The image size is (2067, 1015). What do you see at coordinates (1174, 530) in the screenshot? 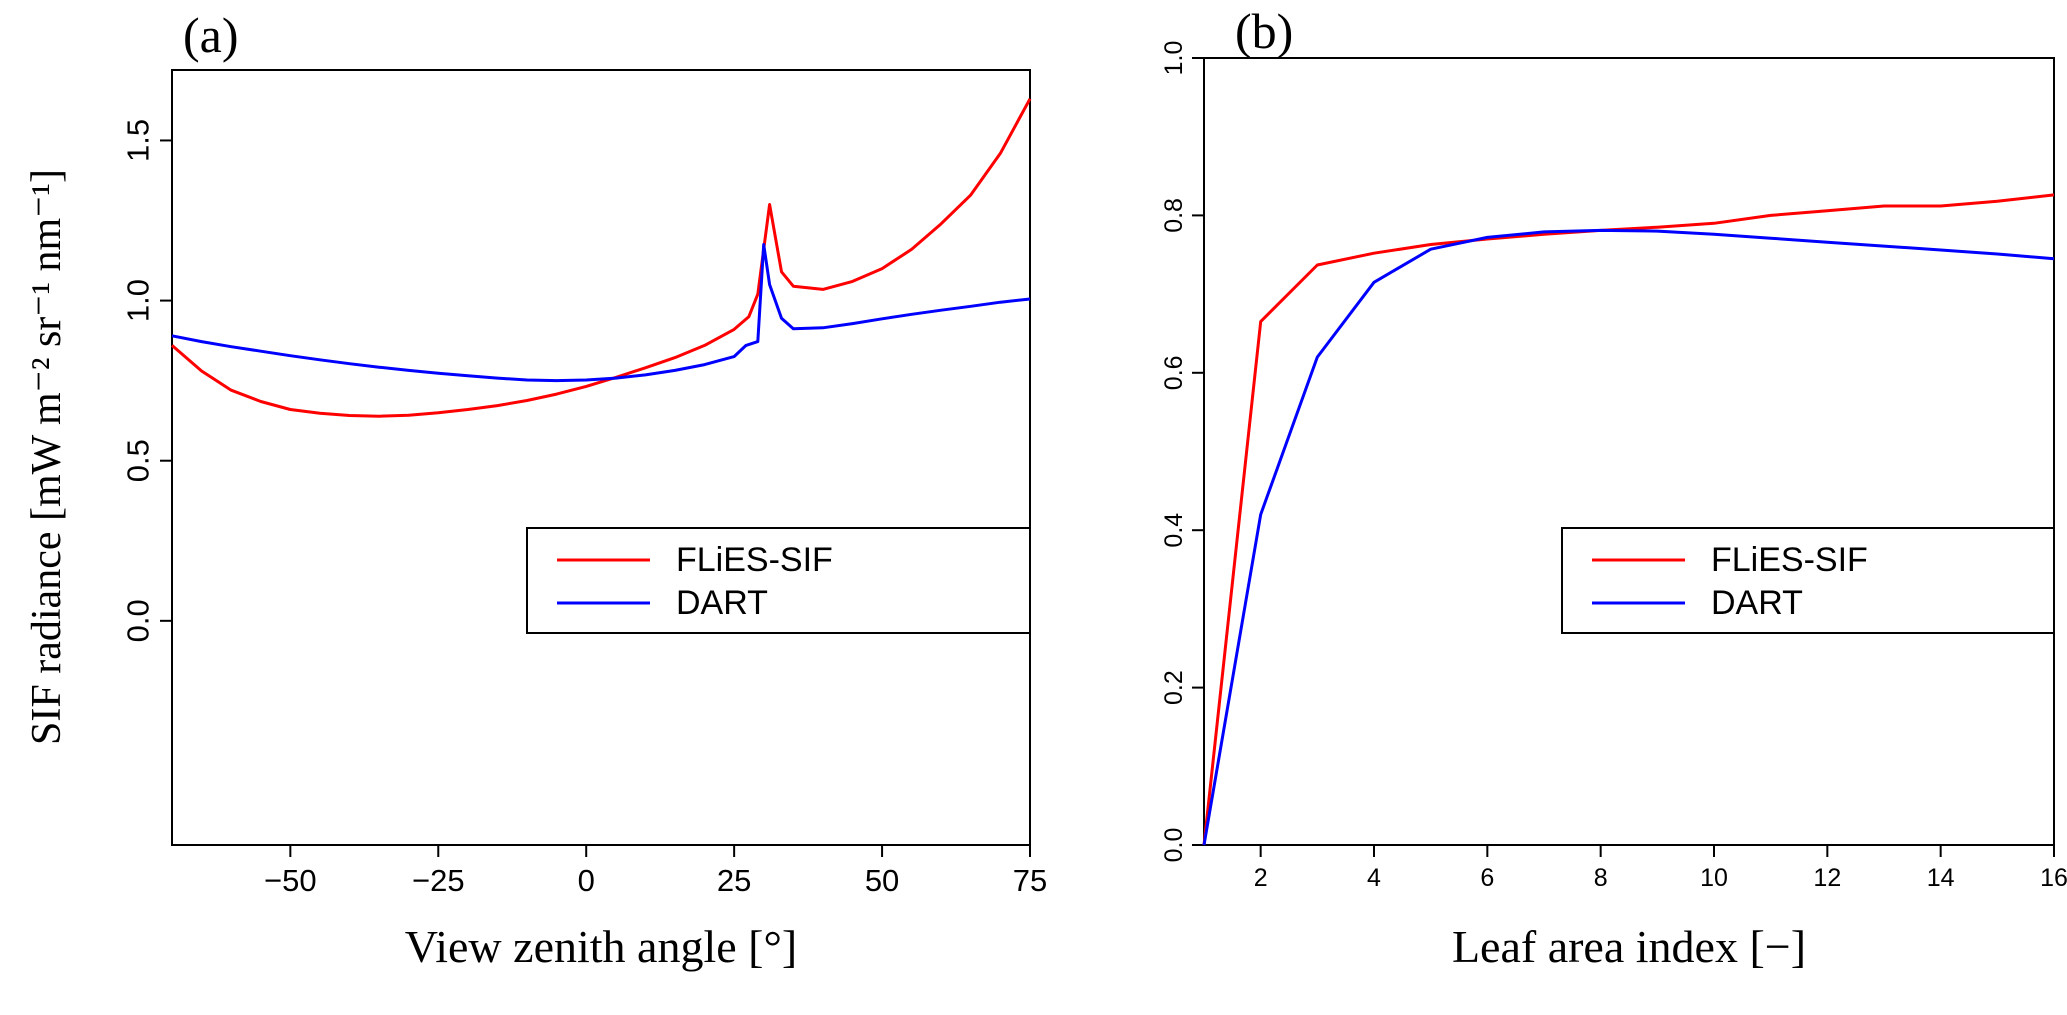
I see `y-tick-label: 0.4` at bounding box center [1174, 530].